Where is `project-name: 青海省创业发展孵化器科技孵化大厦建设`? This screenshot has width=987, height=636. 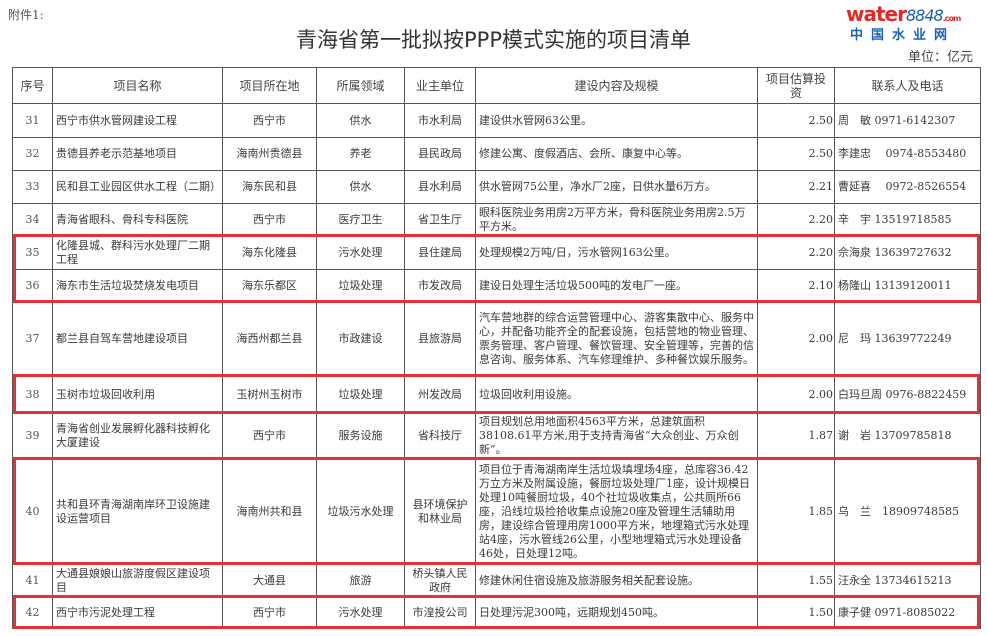
project-name: 青海省创业发展孵化器科技孵化大厦建设 is located at coordinates (137, 436).